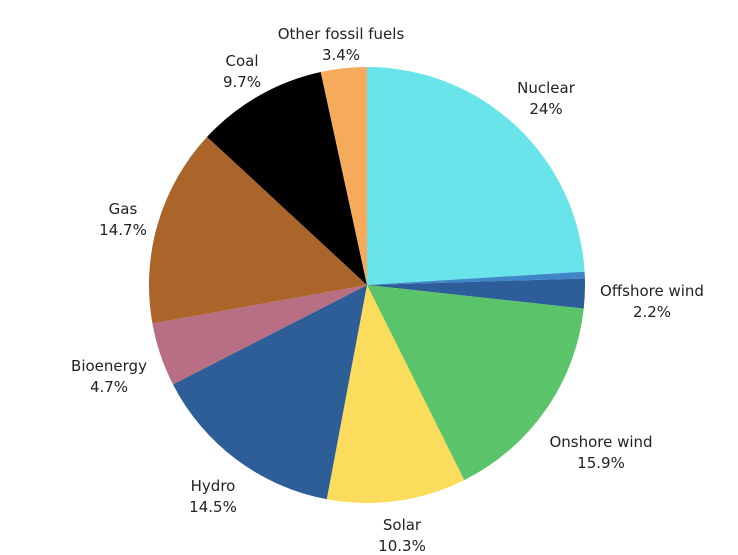 Image resolution: width=738 pixels, height=555 pixels. I want to click on slice-solar, so click(395, 394).